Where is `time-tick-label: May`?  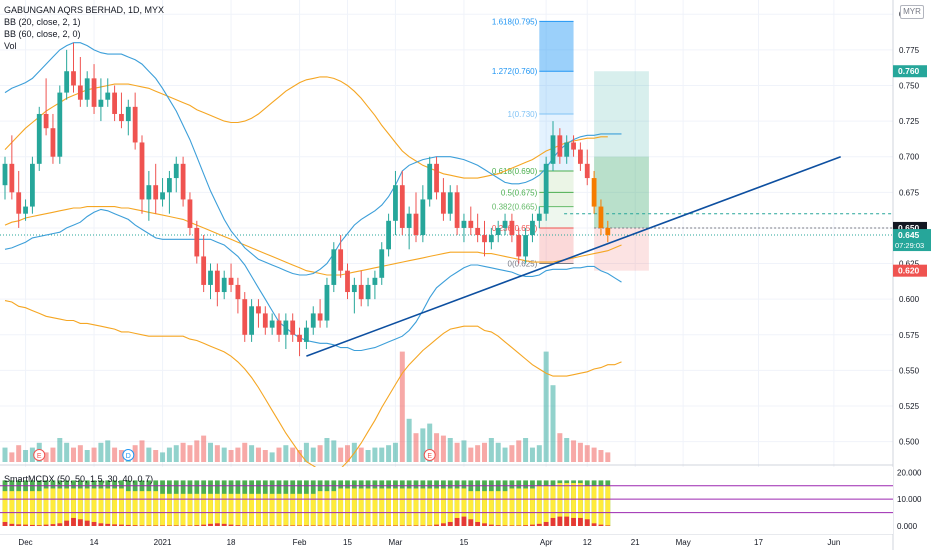 time-tick-label: May is located at coordinates (683, 542).